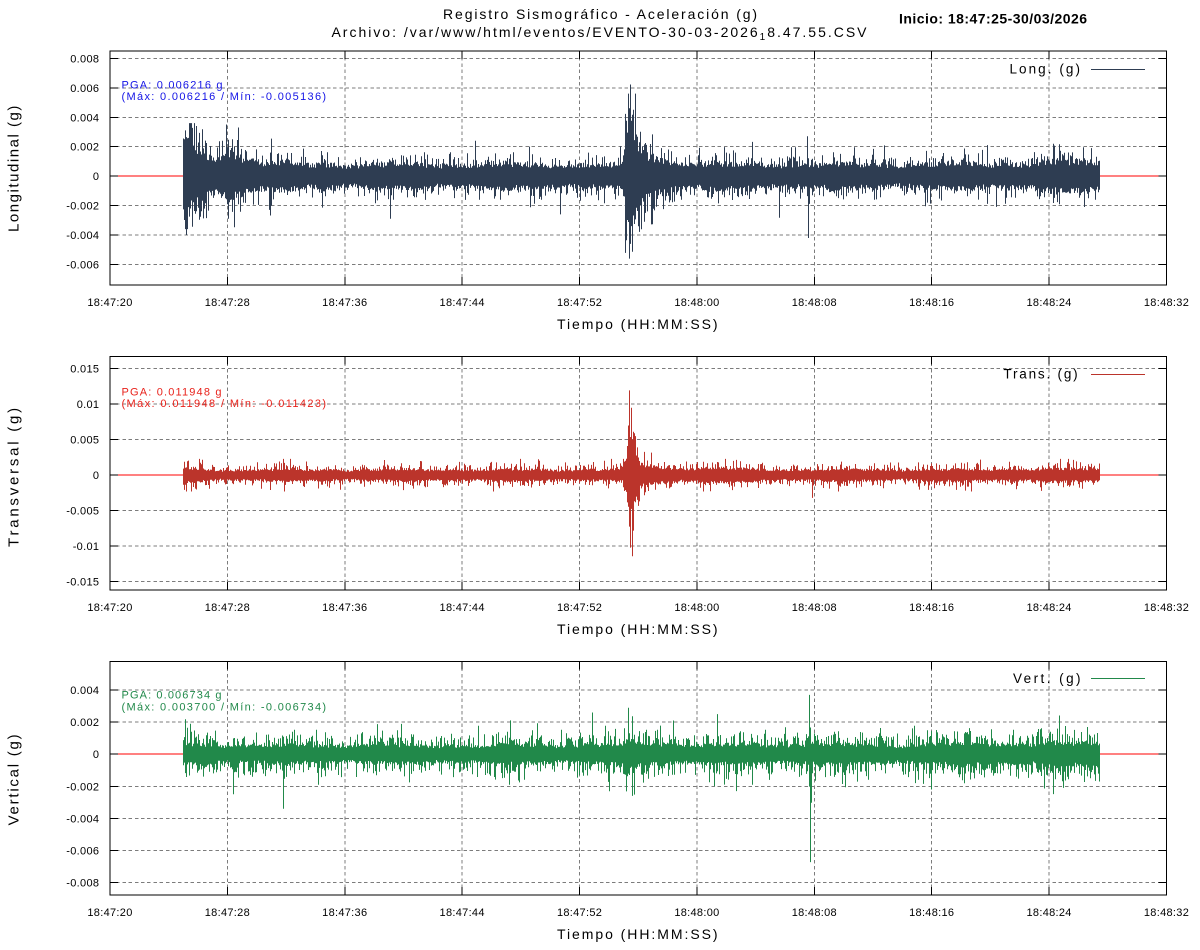  I want to click on svg-text:Registro Sismográfico - Aceler: Registro Sismográfico - Aceleración (g), so click(601, 14).